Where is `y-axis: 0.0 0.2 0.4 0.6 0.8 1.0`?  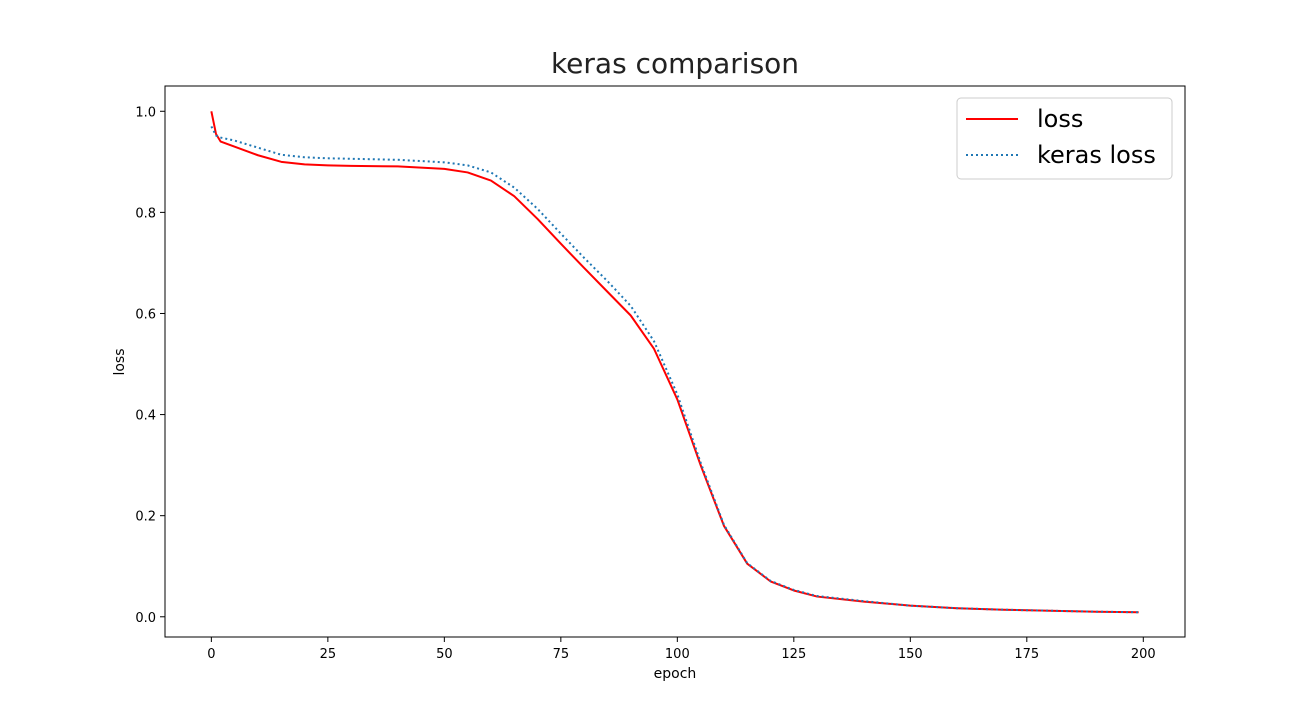 y-axis: 0.0 0.2 0.4 0.6 0.8 1.0 is located at coordinates (150, 365).